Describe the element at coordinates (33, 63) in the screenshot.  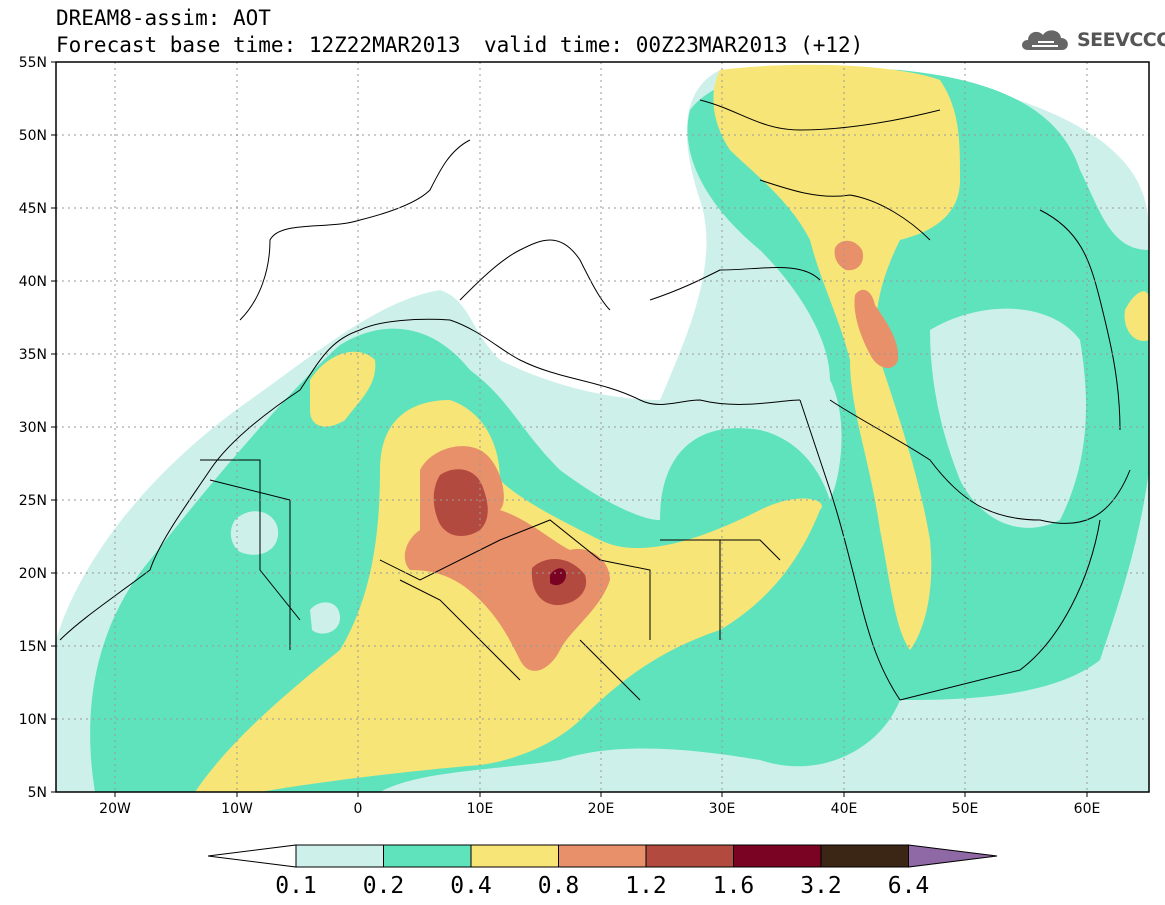
I see `lat-label: 55N` at that location.